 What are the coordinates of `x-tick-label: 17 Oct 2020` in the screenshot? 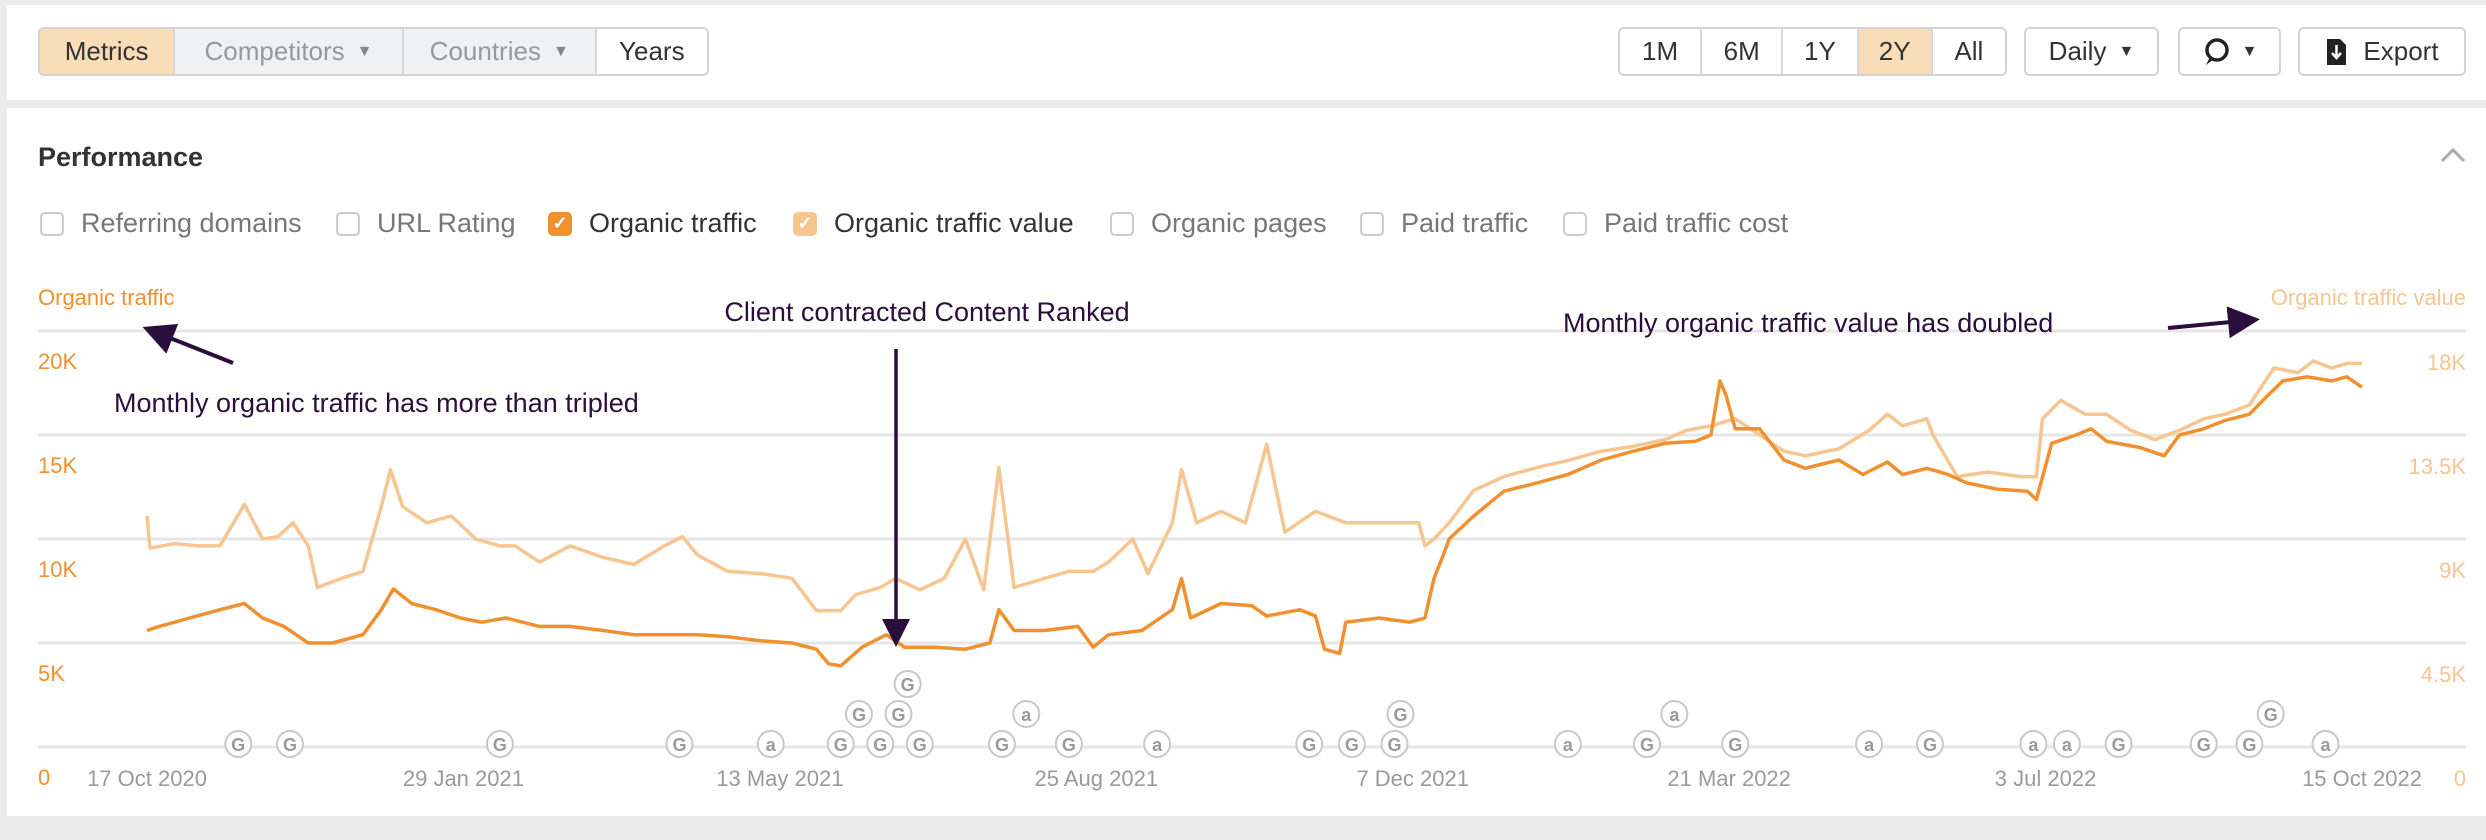 It's located at (147, 778).